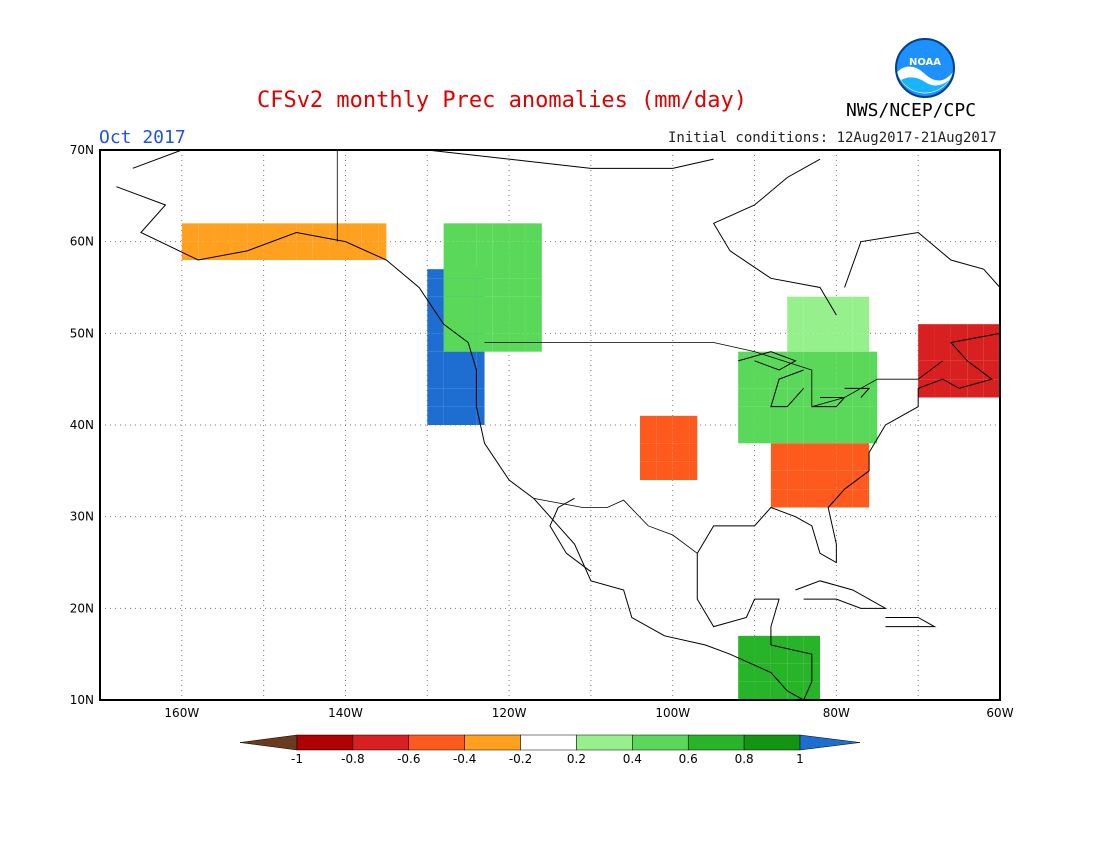 The image size is (1100, 850). I want to click on initial-conditions: Initial conditions: 12Aug2017-21Aug2017, so click(832, 138).